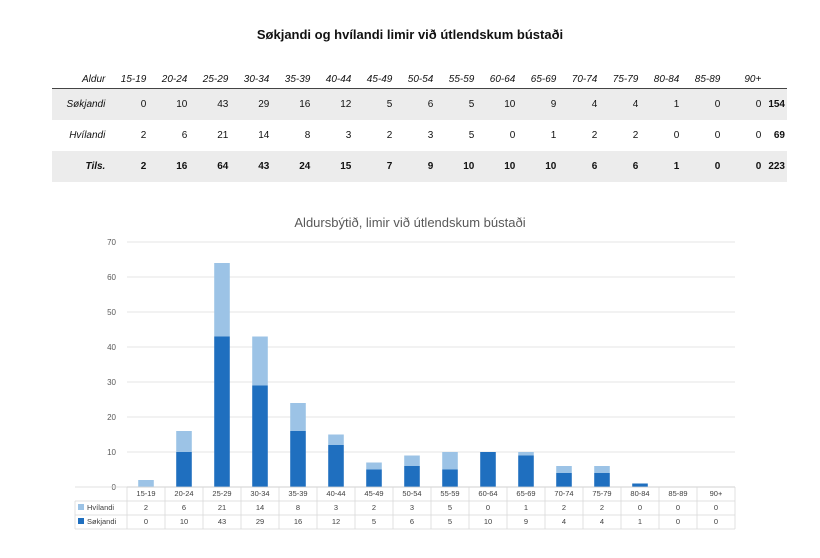  Describe the element at coordinates (601, 493) in the screenshot. I see `x-category-label: 75-79` at that location.